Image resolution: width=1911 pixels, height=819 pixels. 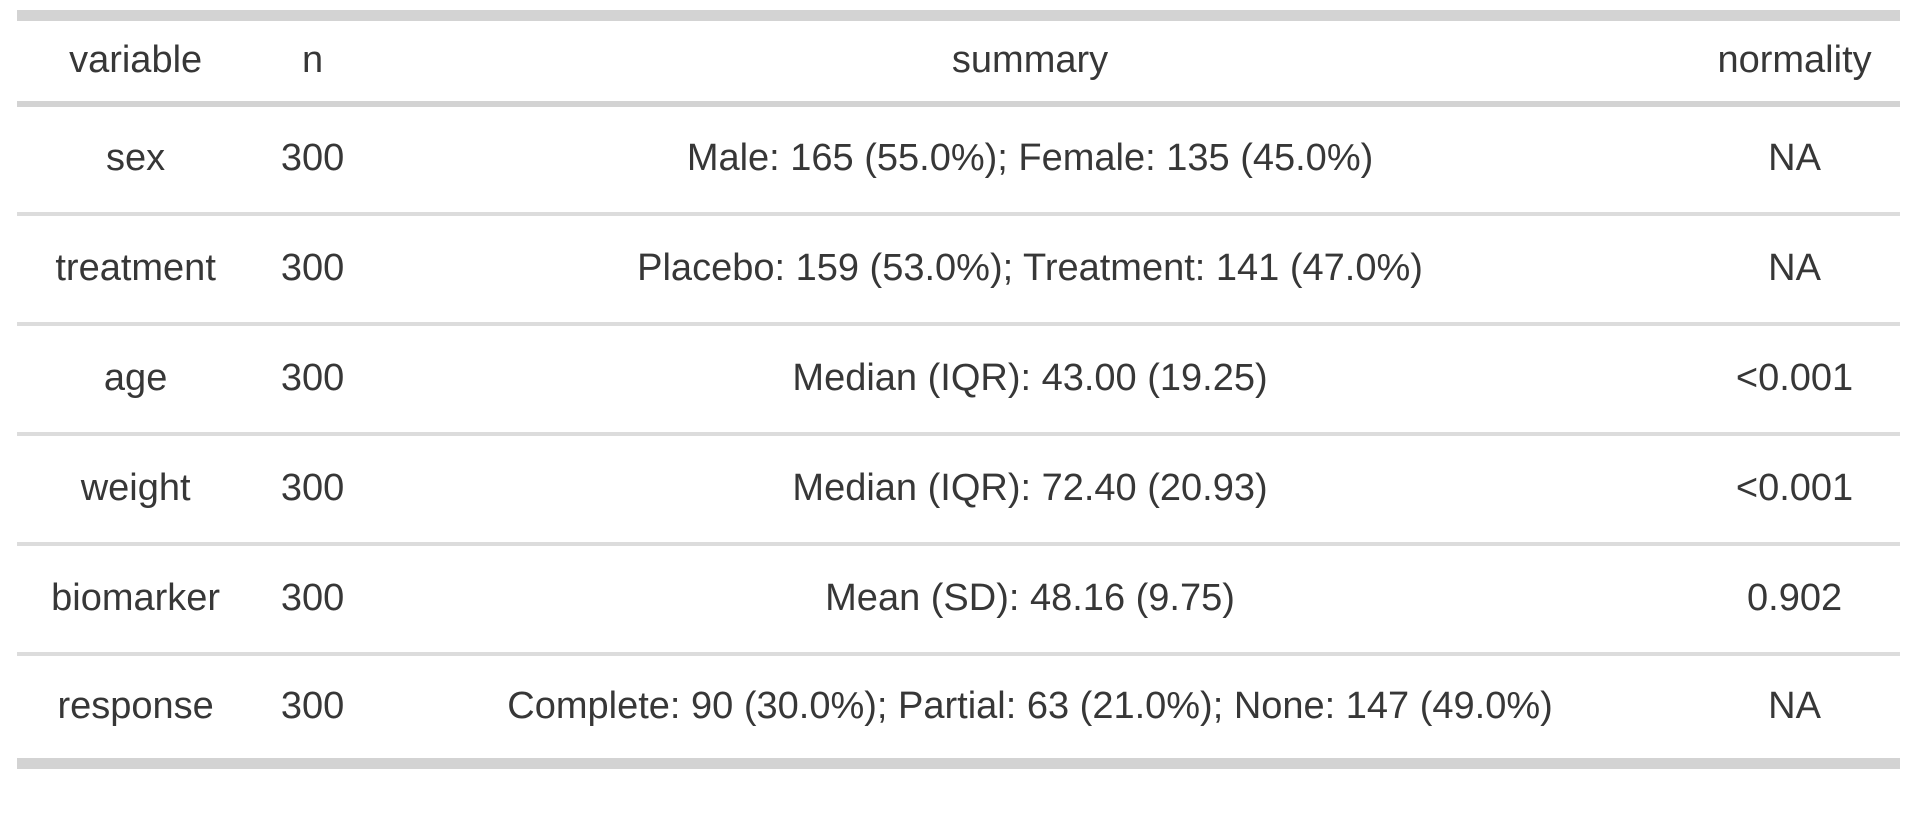 I want to click on cell-normality: 0.902, so click(x=1795, y=597).